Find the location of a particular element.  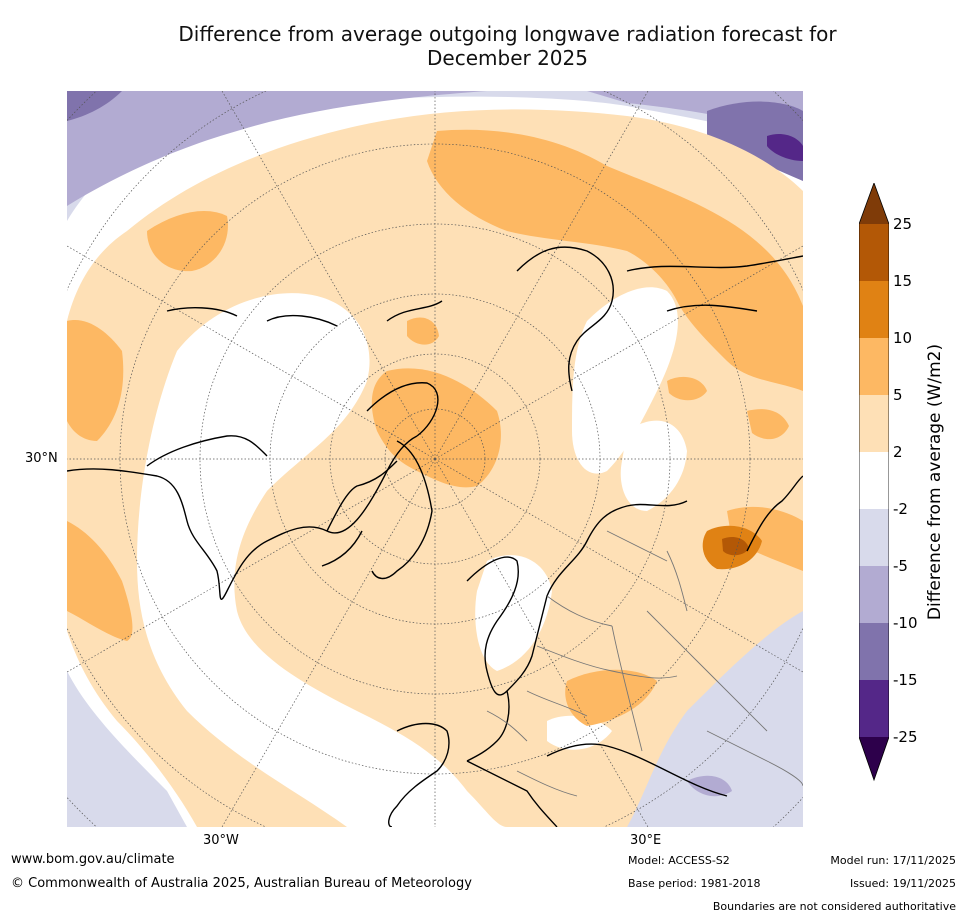

lat-label-30n: 30°N is located at coordinates (41, 458).